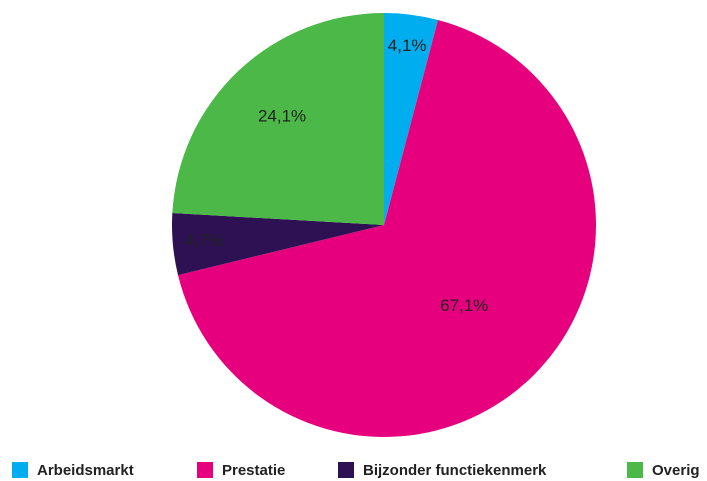 This screenshot has width=707, height=481. I want to click on value-label: 67,1%, so click(464, 305).